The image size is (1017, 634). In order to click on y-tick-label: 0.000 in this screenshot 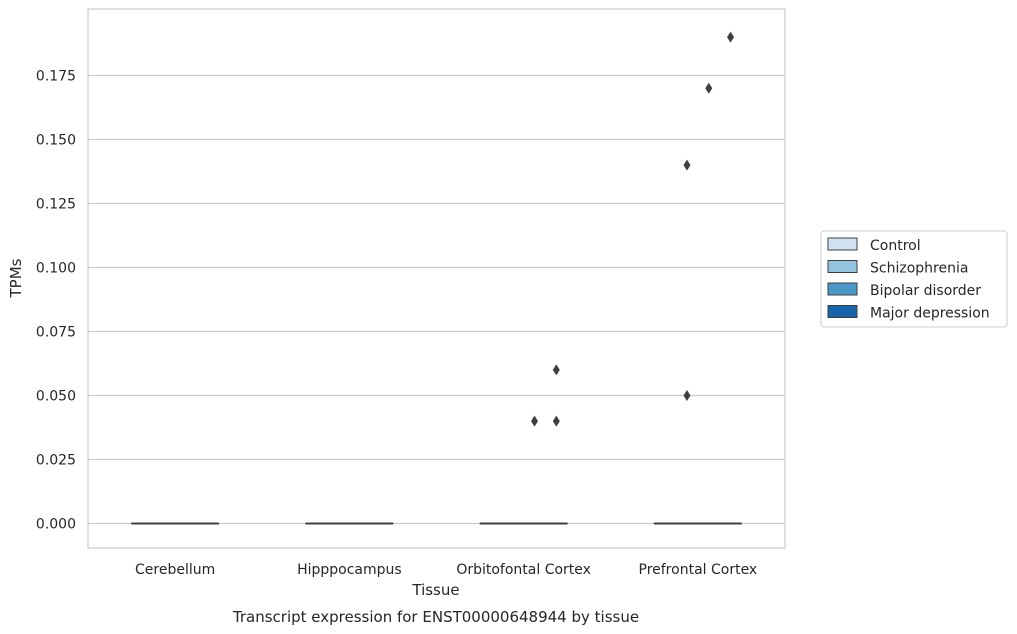, I will do `click(56, 525)`.